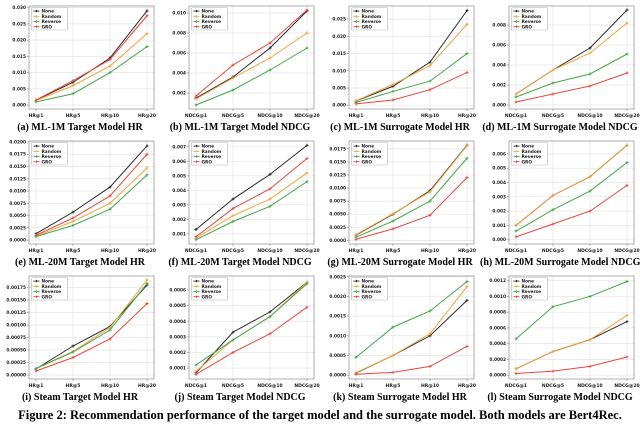  I want to click on svg-text: 0.008, so click(499, 26).